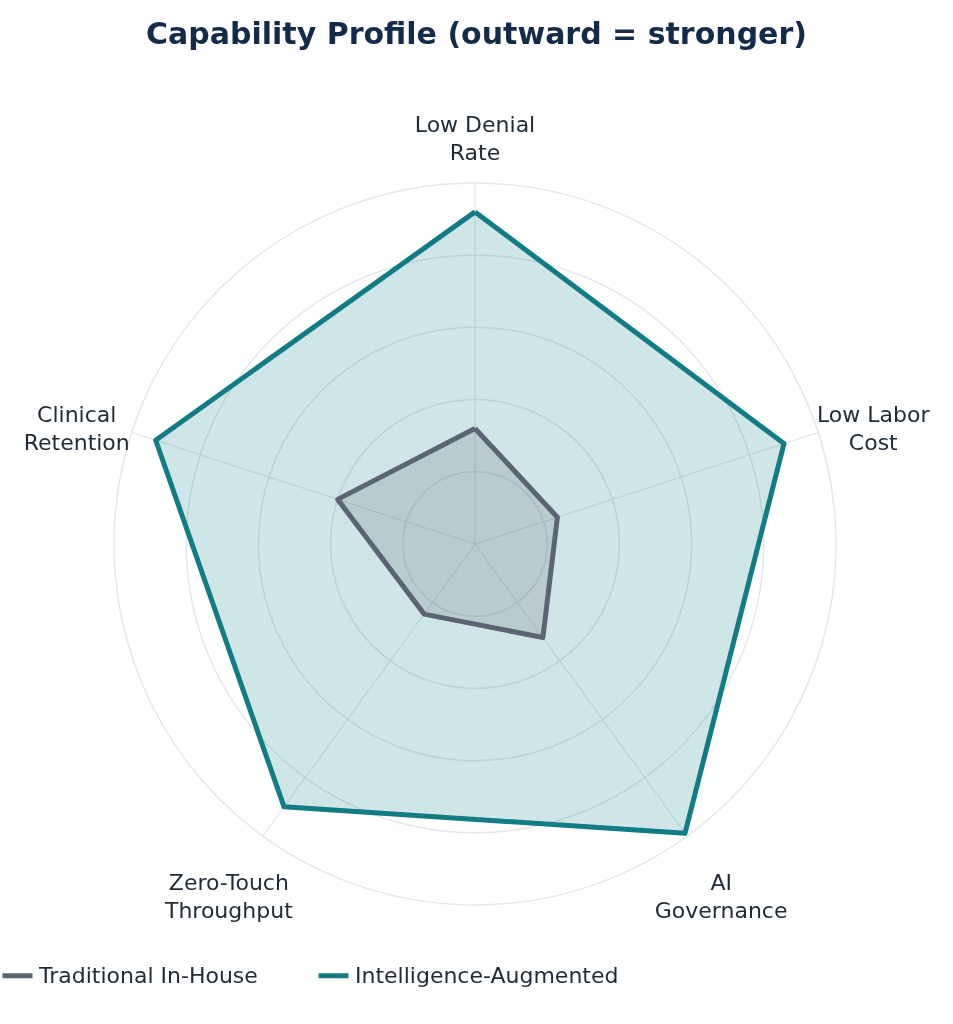 Image resolution: width=953 pixels, height=1024 pixels. Describe the element at coordinates (487, 975) in the screenshot. I see `legend-label: Intelligence-Augmented` at that location.